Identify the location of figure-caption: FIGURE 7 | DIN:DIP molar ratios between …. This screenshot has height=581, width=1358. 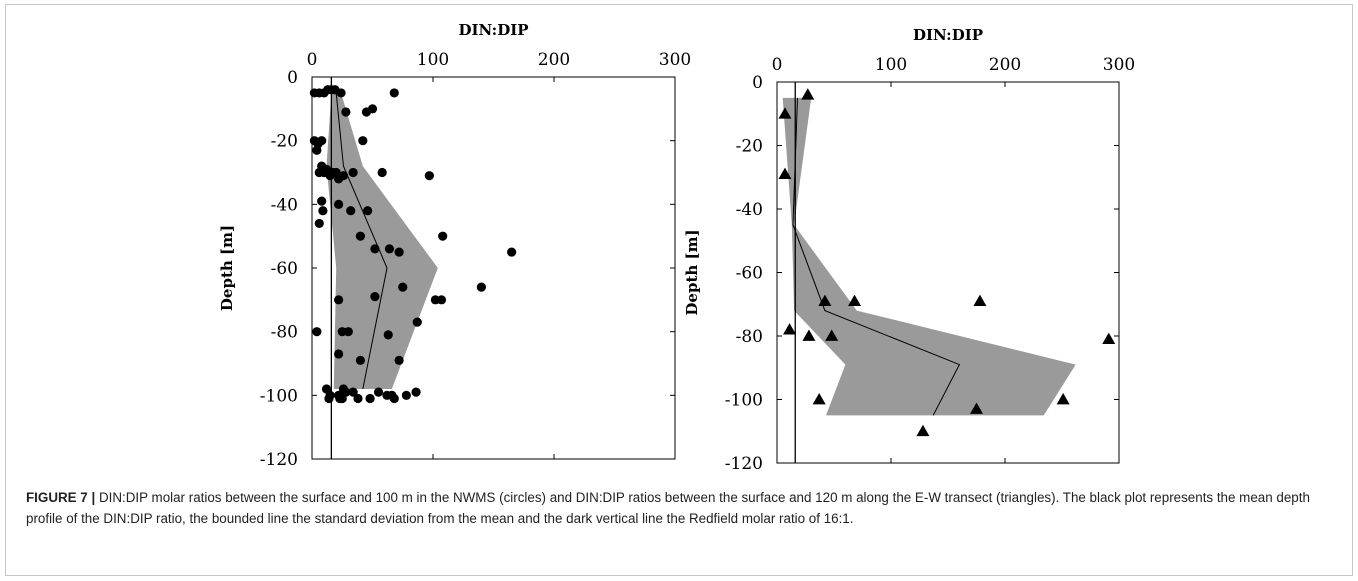
(681, 508).